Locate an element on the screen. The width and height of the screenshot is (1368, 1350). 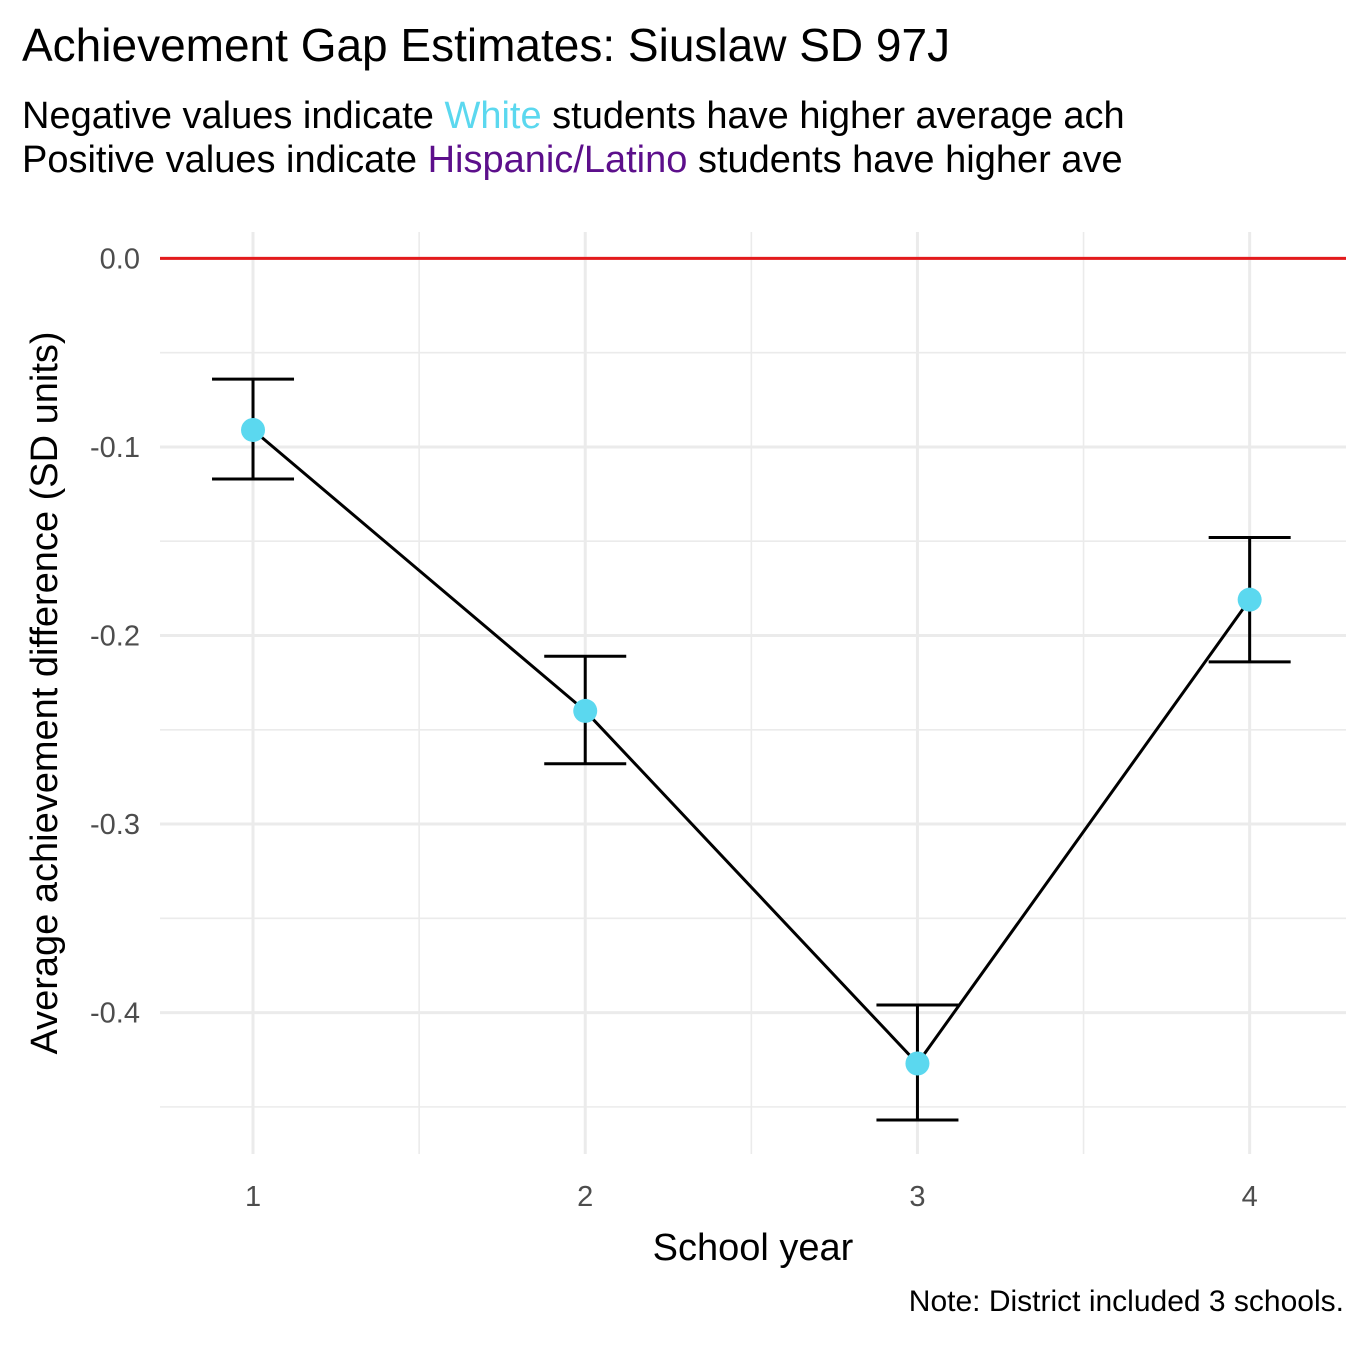
subtitle-line-negative-before: Negative values indicate is located at coordinates (233, 116).